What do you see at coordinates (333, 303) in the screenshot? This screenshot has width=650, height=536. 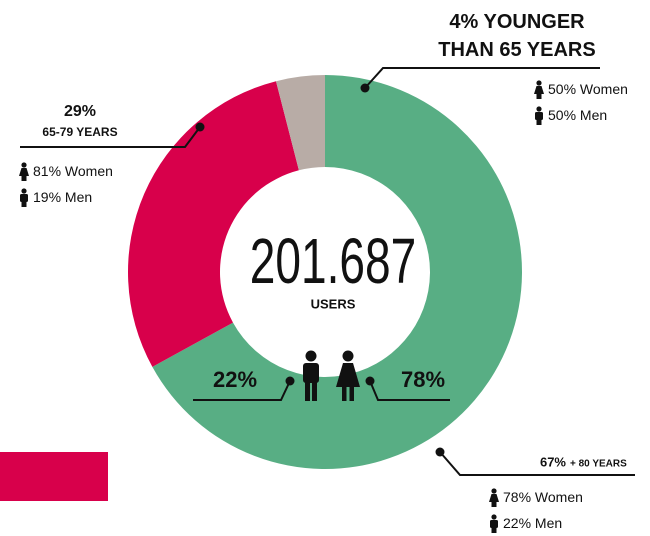 I see `total-label: USERS` at bounding box center [333, 303].